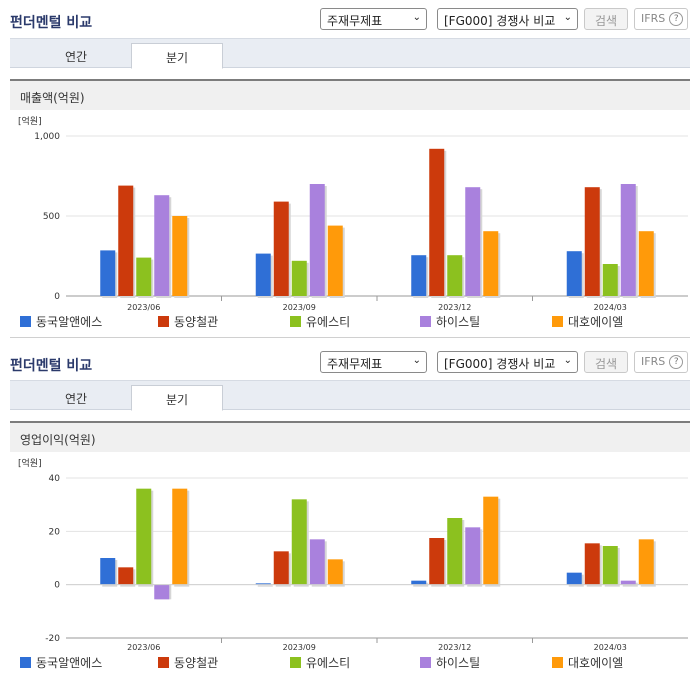 This screenshot has height=684, width=696. Describe the element at coordinates (69, 322) in the screenshot. I see `legend-label: 동국알앤에스` at that location.